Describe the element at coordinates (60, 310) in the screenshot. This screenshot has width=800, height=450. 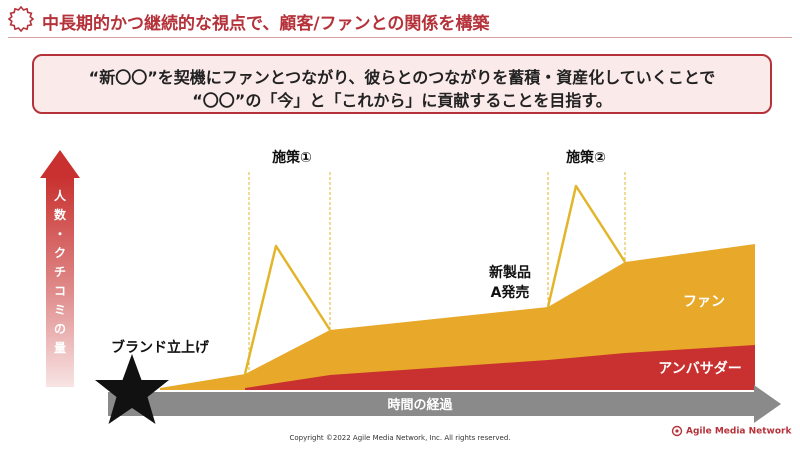
I see `y-axis-char: ミ` at that location.